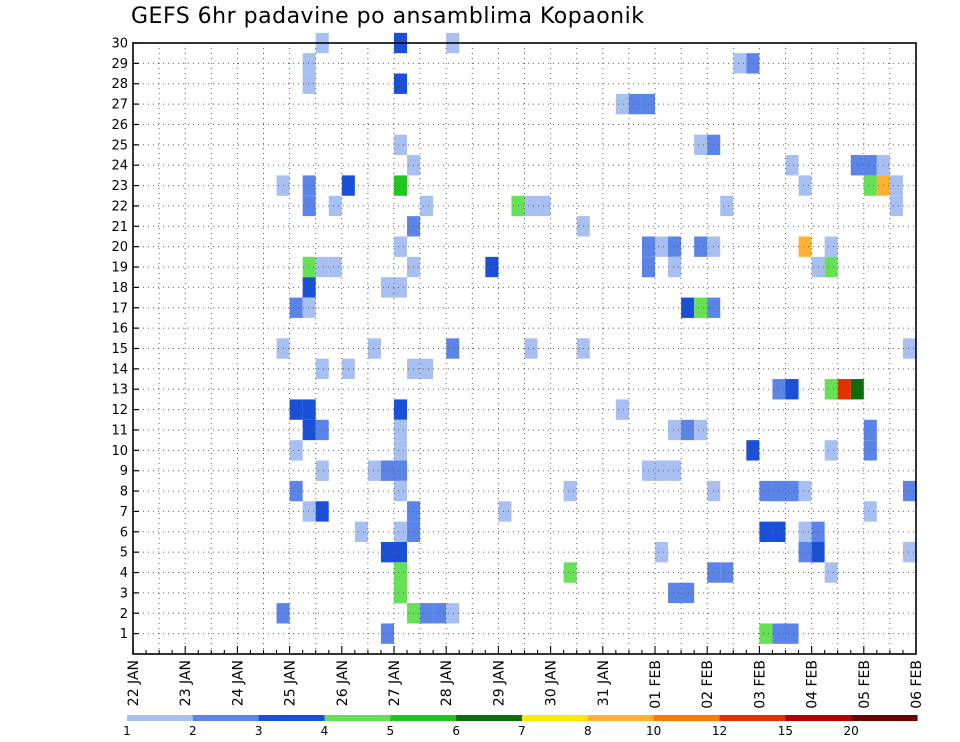 The width and height of the screenshot is (960, 742). I want to click on y-tick-label: 18, so click(119, 288).